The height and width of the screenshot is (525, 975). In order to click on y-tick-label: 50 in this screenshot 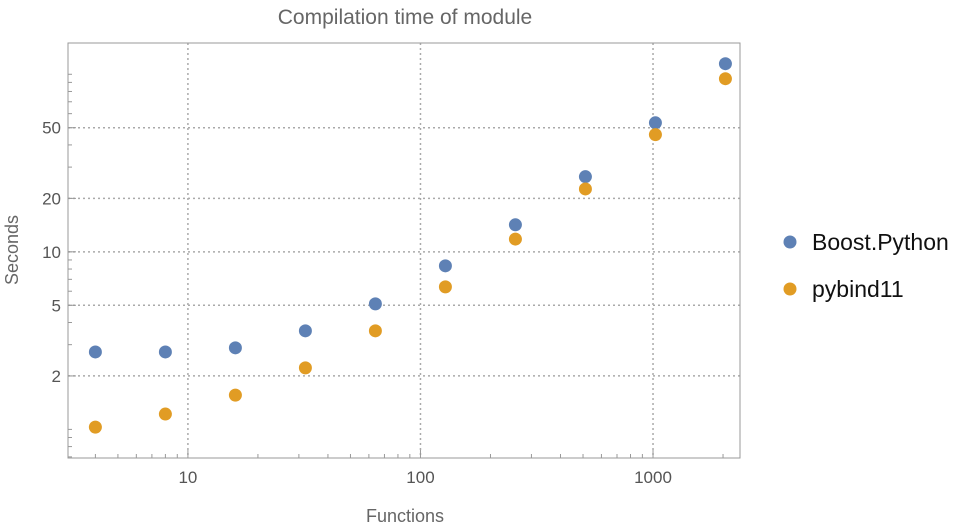, I will do `click(51, 128)`.